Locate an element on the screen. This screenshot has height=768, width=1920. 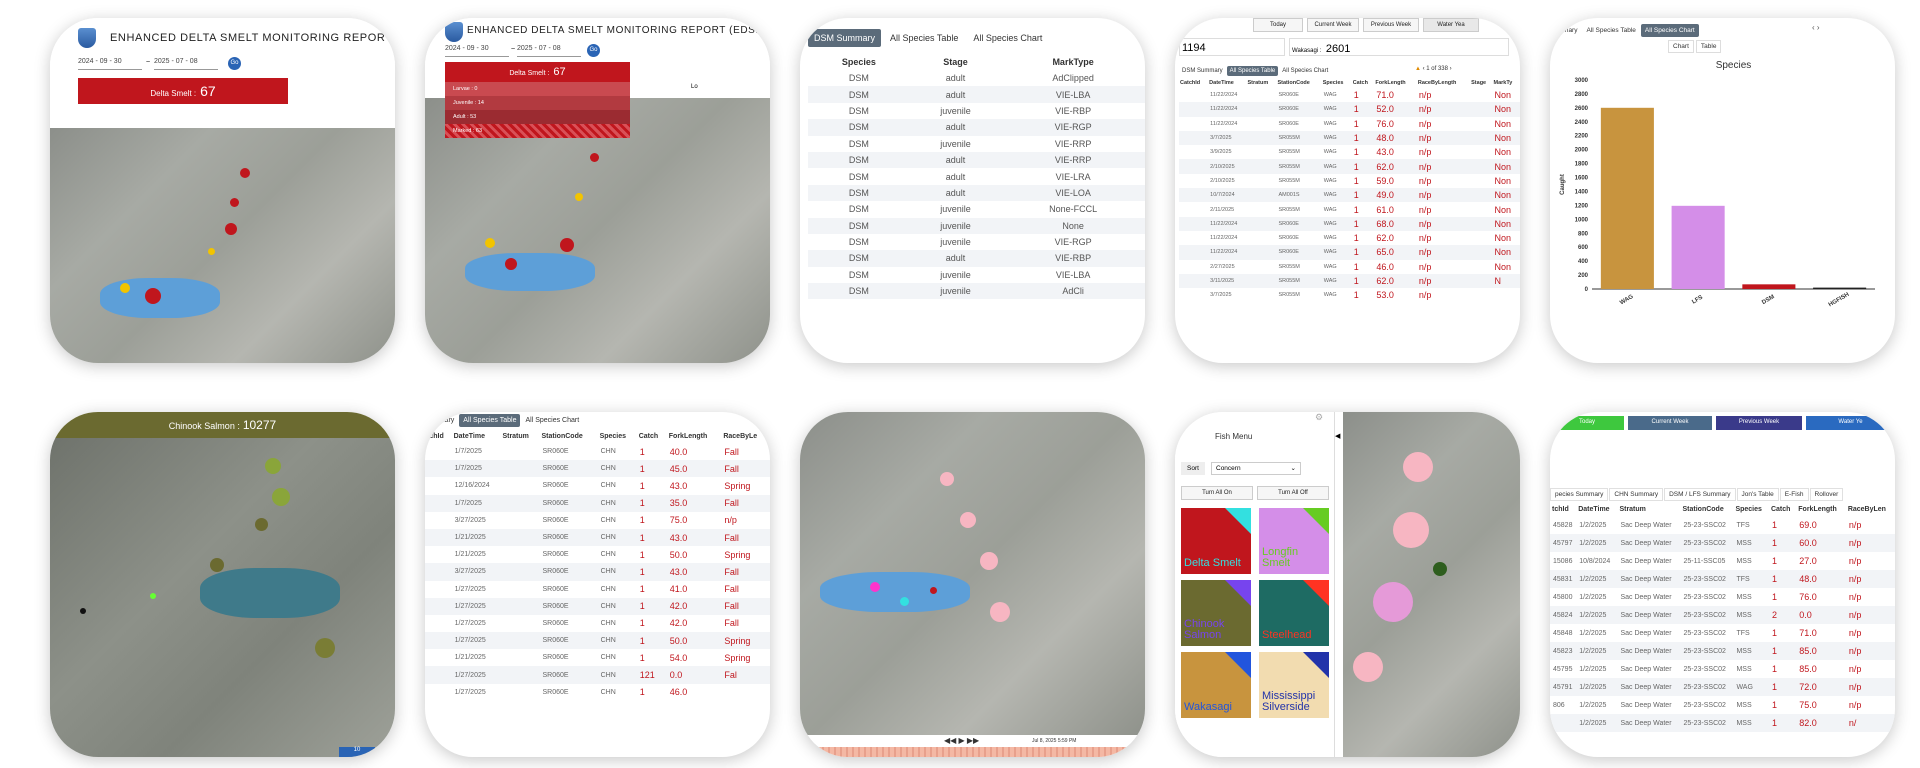
table-row: DSM adult VIE-LOA is located at coordinates (976, 193).